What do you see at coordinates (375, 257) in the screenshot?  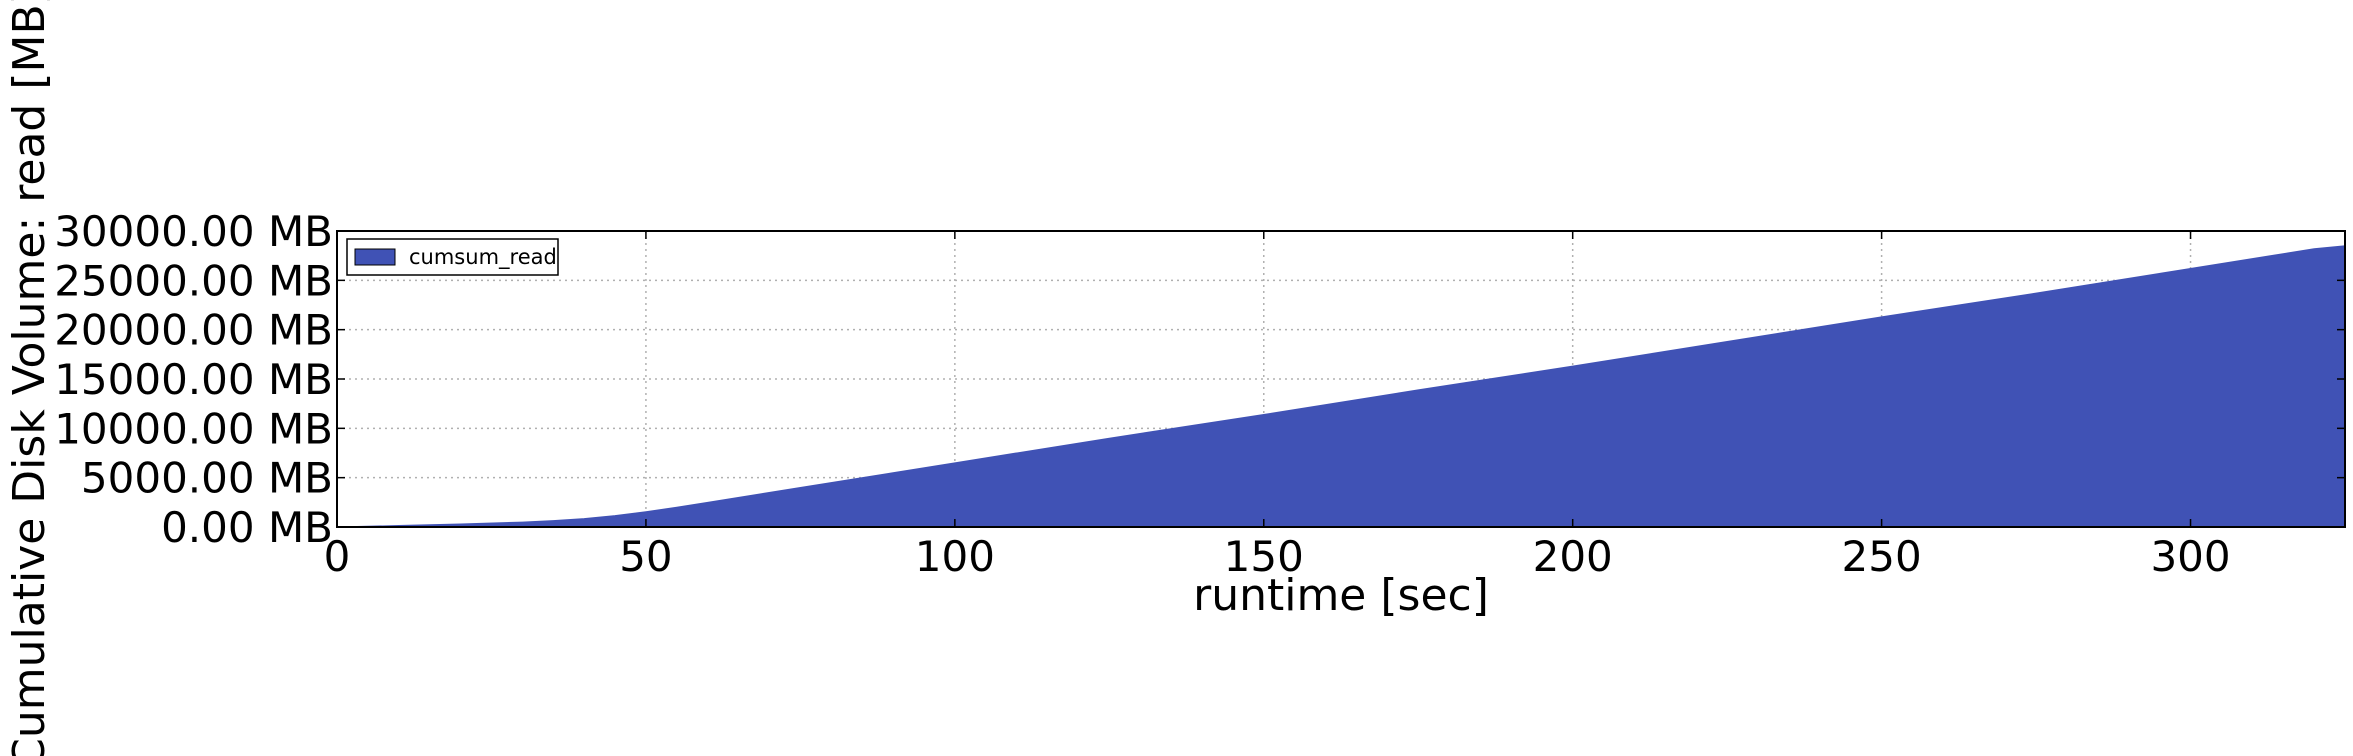 I see `legend-swatch-cumsum-read` at bounding box center [375, 257].